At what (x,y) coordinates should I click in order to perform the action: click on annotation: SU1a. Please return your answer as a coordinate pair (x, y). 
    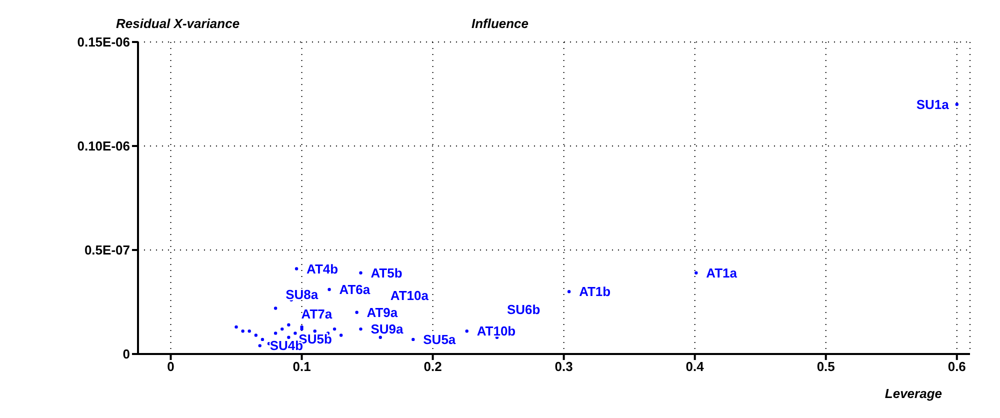
    Looking at the image, I should click on (933, 104).